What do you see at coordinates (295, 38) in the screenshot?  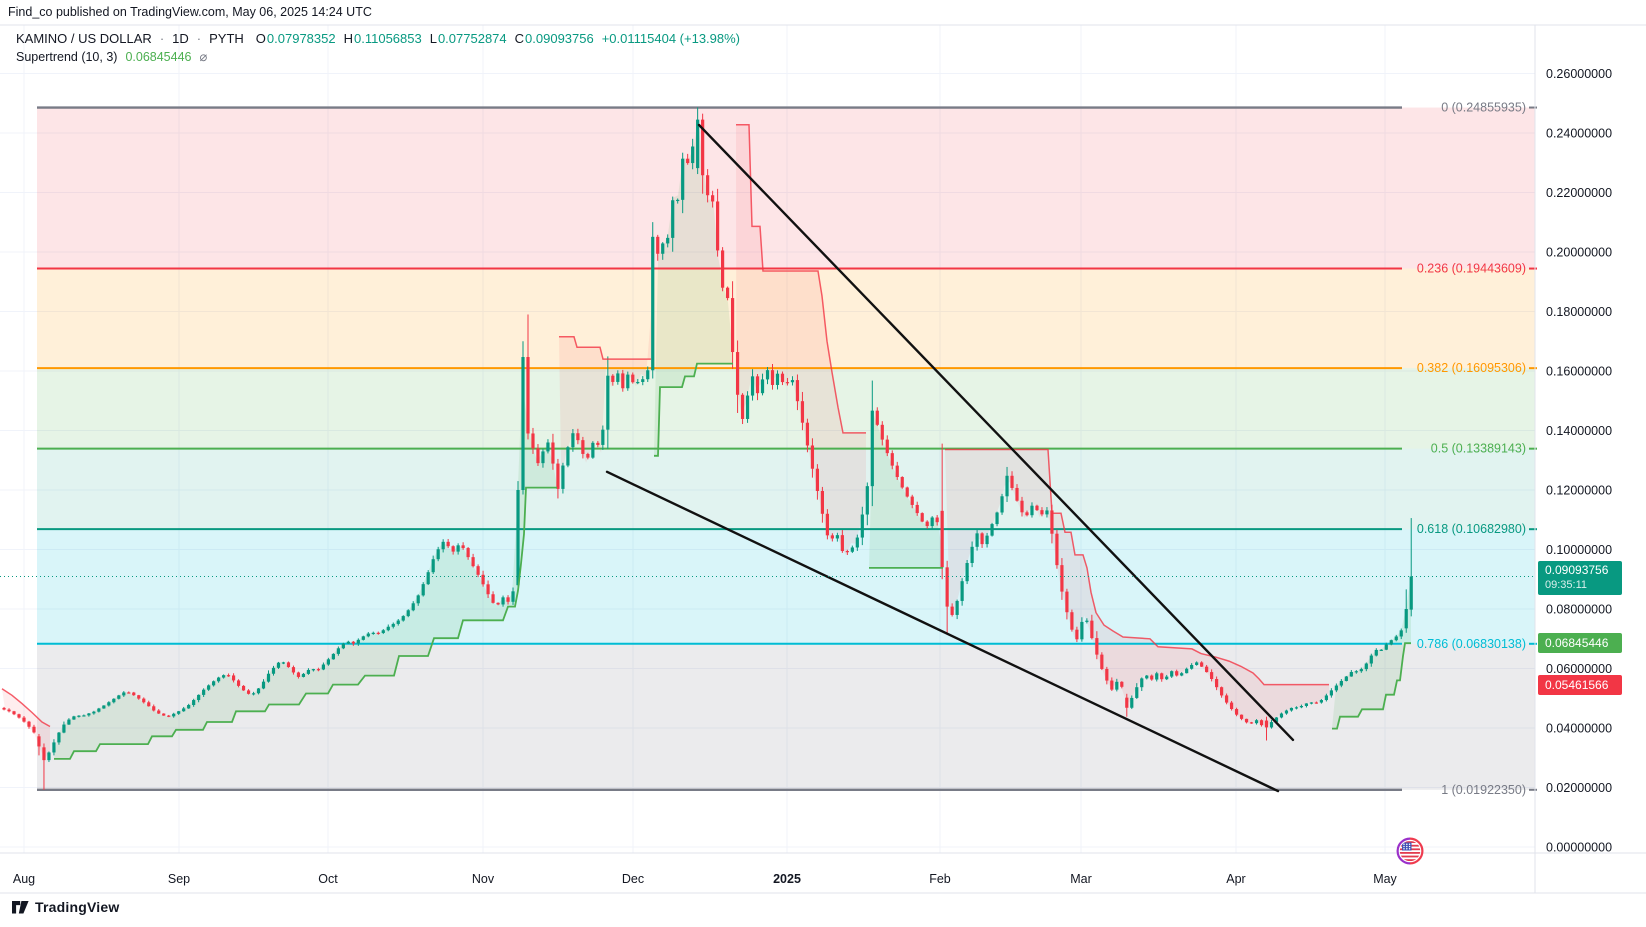 I see `open-value: O 0.07978352` at bounding box center [295, 38].